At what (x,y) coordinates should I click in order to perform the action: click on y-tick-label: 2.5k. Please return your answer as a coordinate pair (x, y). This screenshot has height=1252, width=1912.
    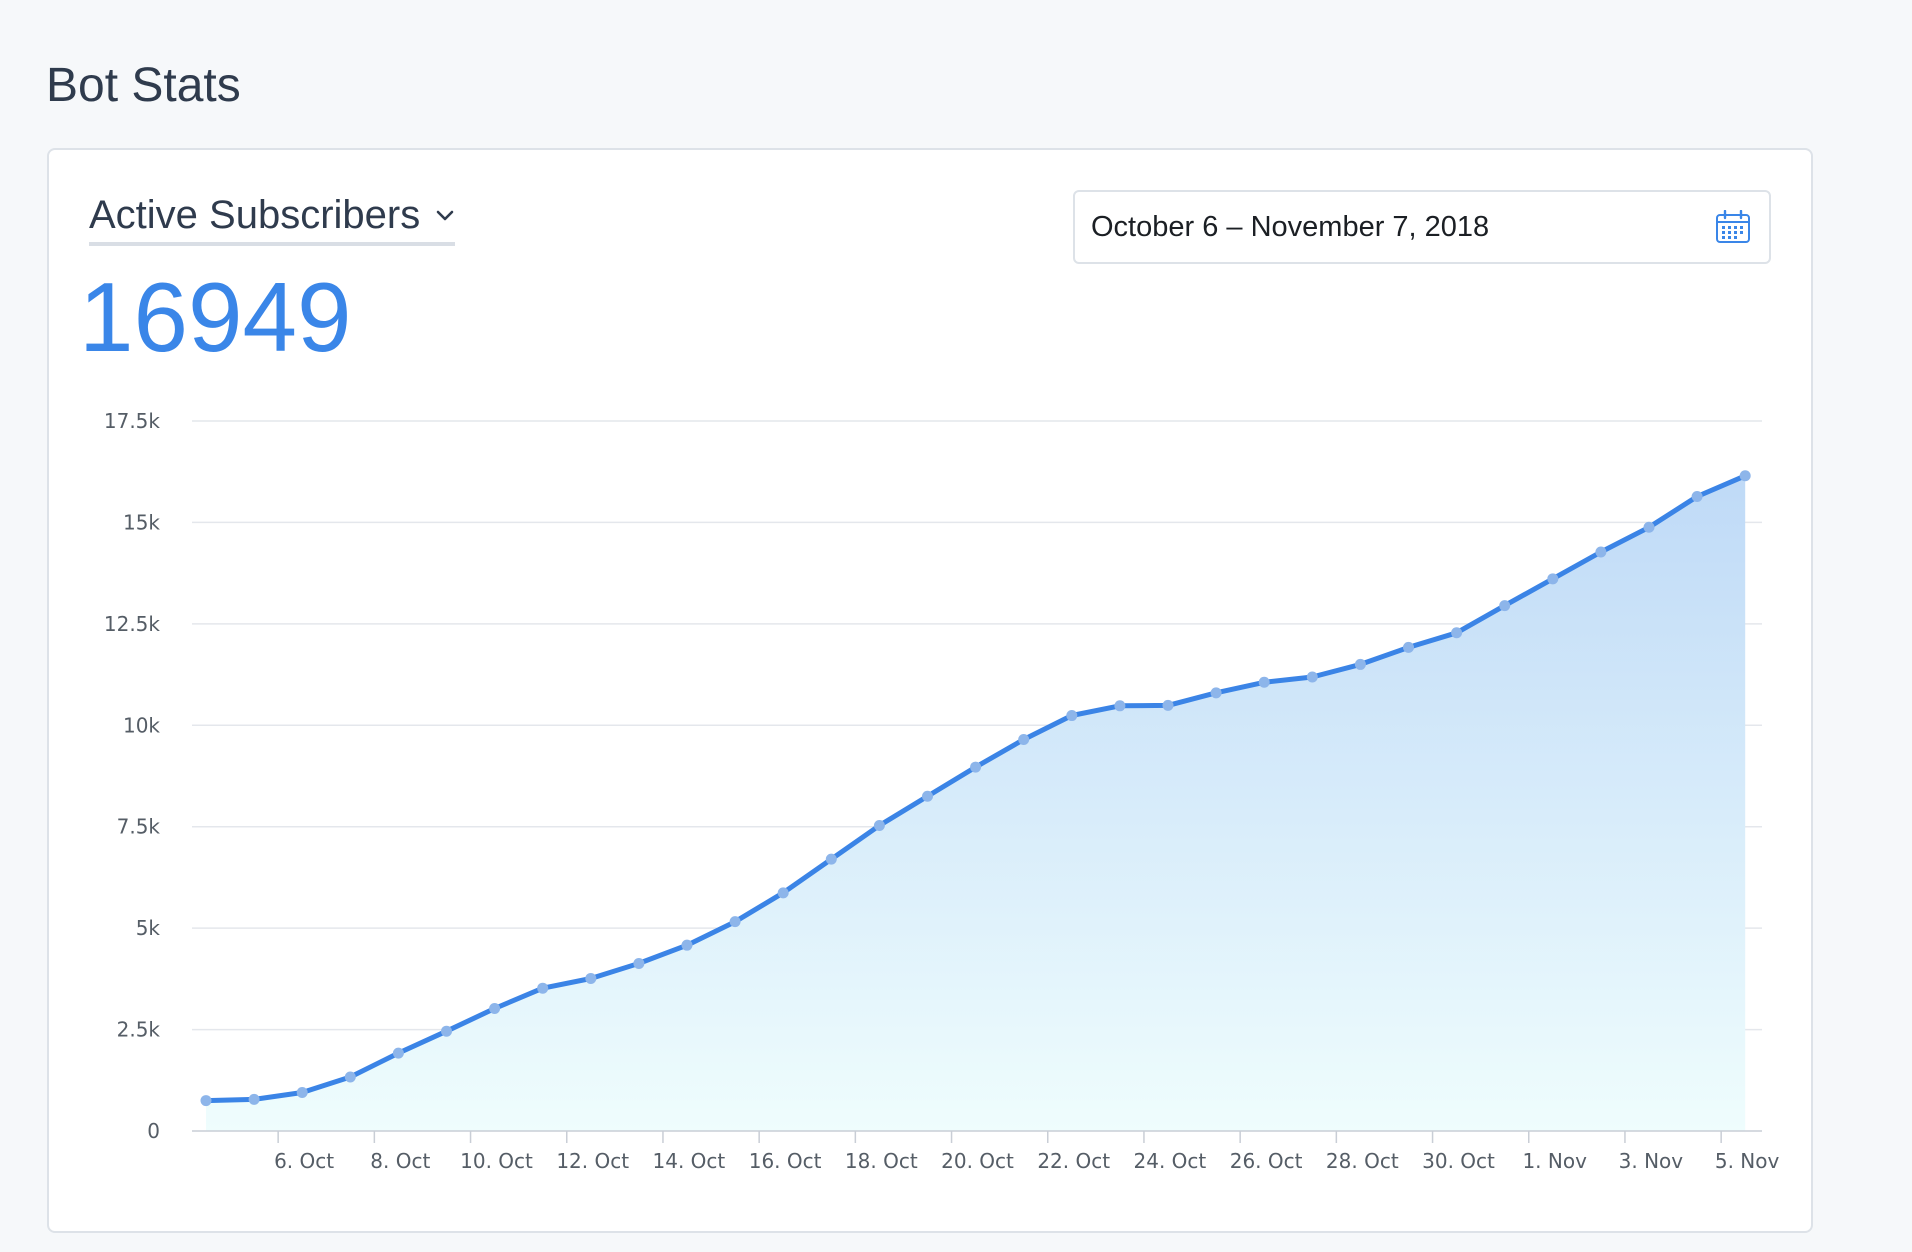
    Looking at the image, I should click on (139, 1030).